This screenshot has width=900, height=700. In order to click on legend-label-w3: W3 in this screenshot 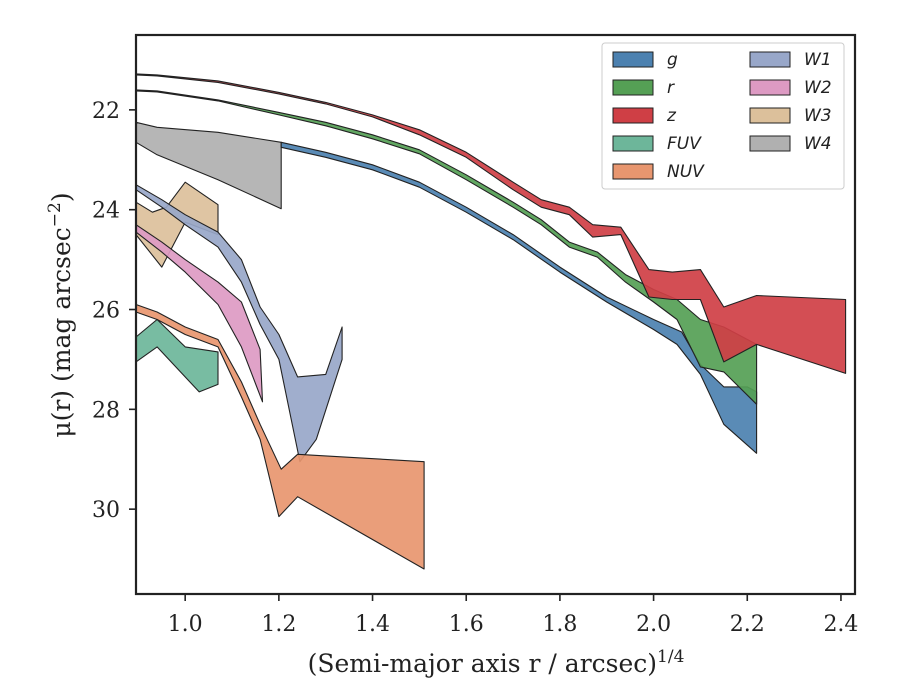, I will do `click(818, 116)`.